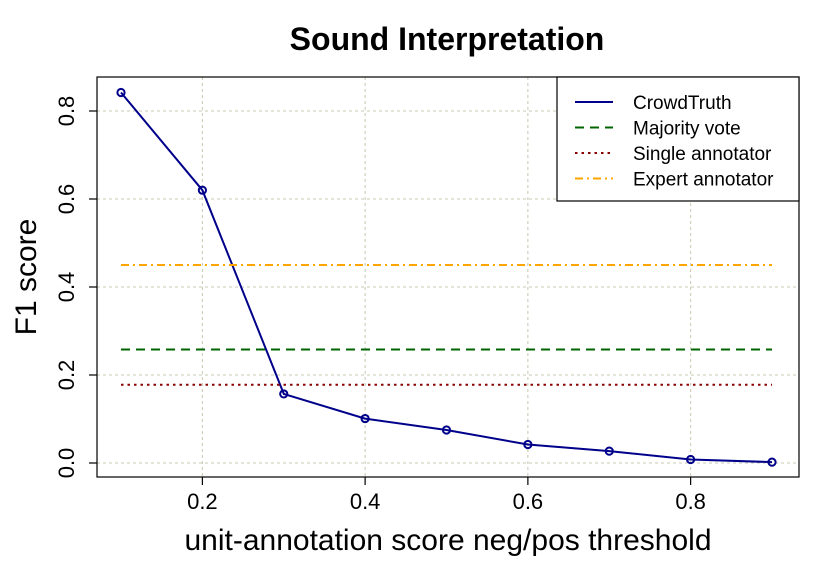 Image resolution: width=838 pixels, height=573 pixels. Describe the element at coordinates (66, 375) in the screenshot. I see `y-tick-label-1: 0.2` at that location.